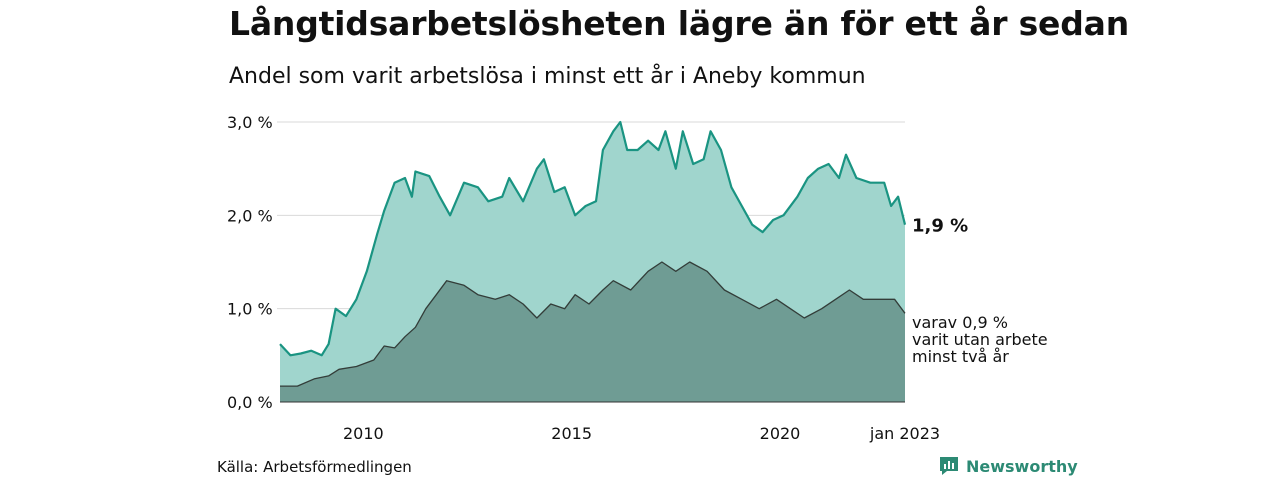 The width and height of the screenshot is (1280, 480). I want to click on area-over_two_years, so click(592, 332).